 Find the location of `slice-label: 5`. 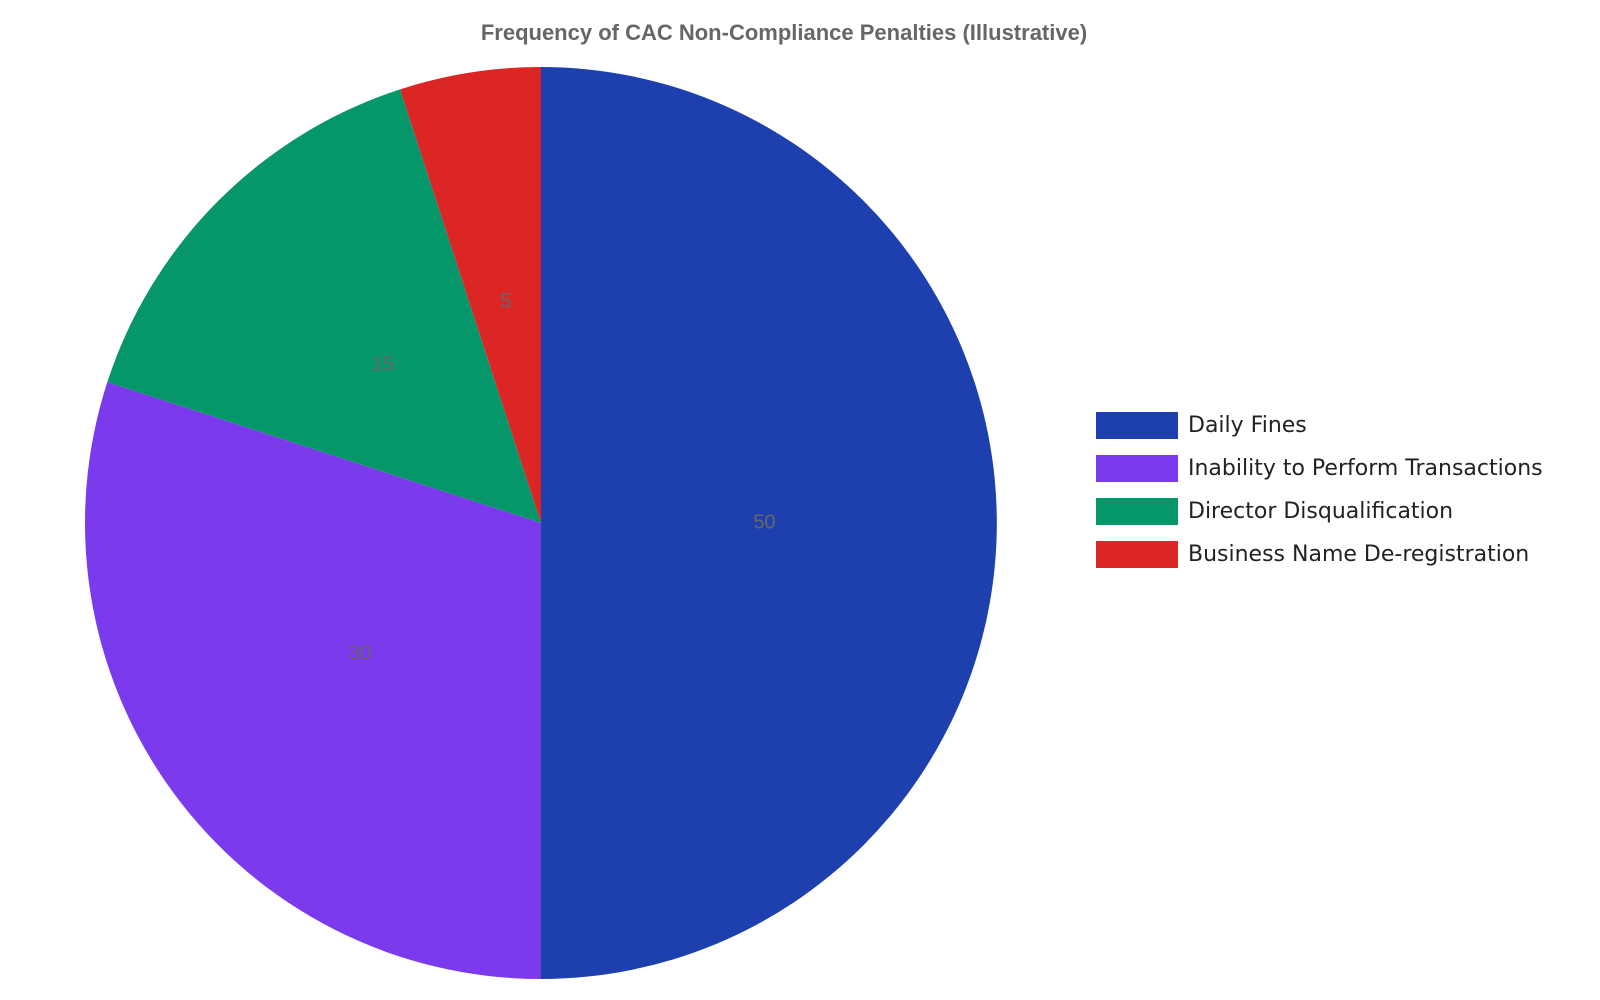

slice-label: 5 is located at coordinates (505, 302).